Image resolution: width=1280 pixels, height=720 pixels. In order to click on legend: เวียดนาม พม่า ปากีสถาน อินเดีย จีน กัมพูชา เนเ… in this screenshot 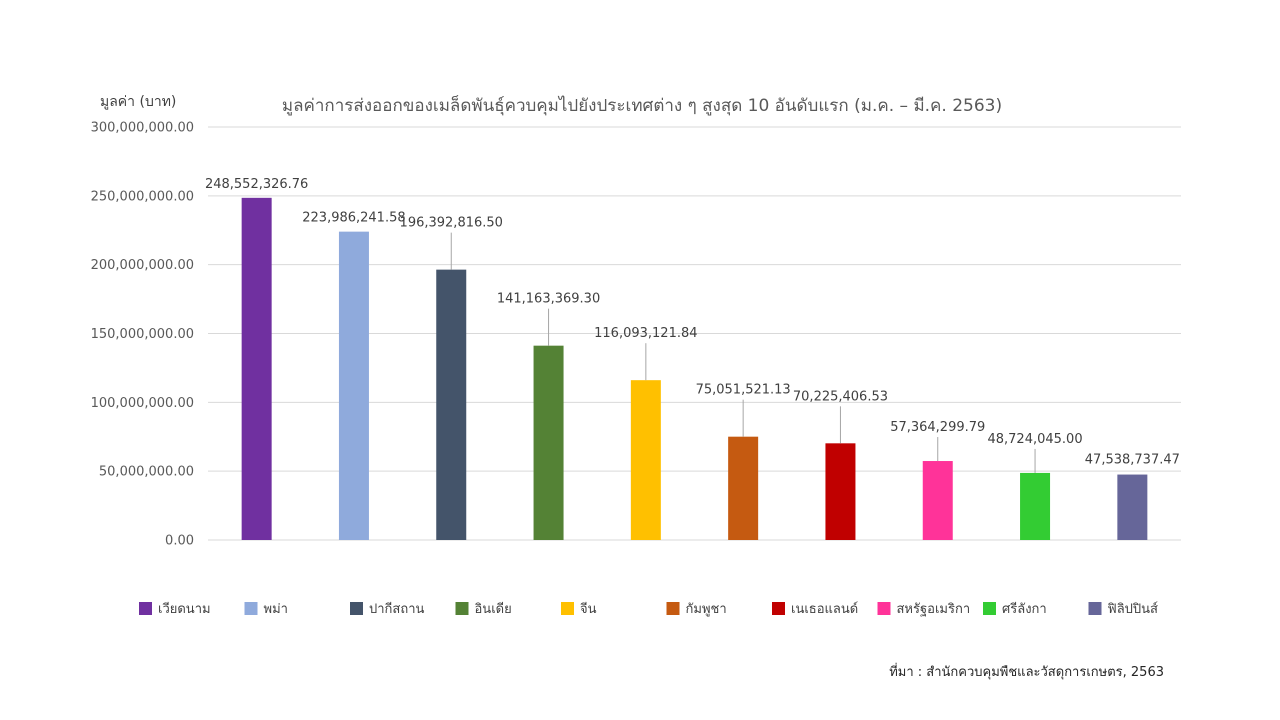, I will do `click(648, 609)`.